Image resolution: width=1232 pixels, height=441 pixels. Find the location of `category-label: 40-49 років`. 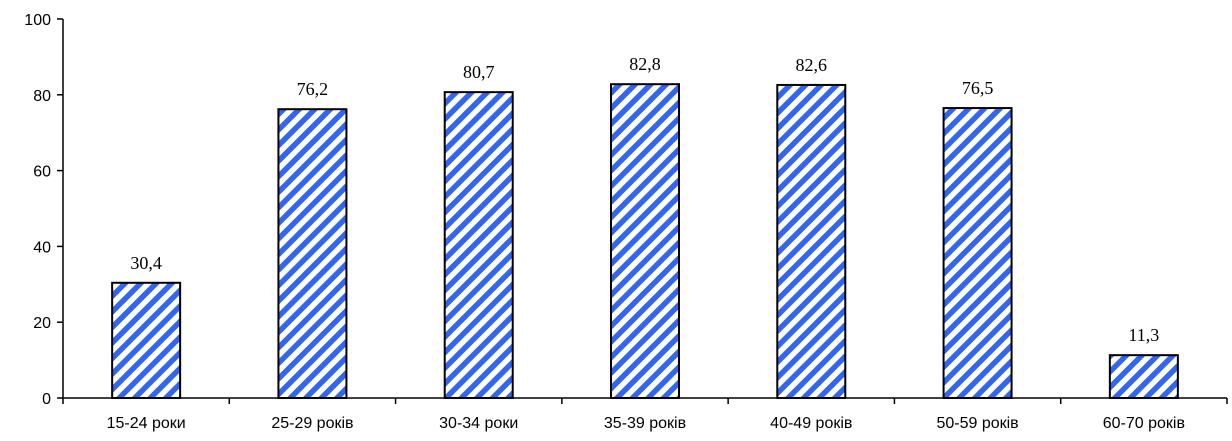

category-label: 40-49 років is located at coordinates (811, 423).